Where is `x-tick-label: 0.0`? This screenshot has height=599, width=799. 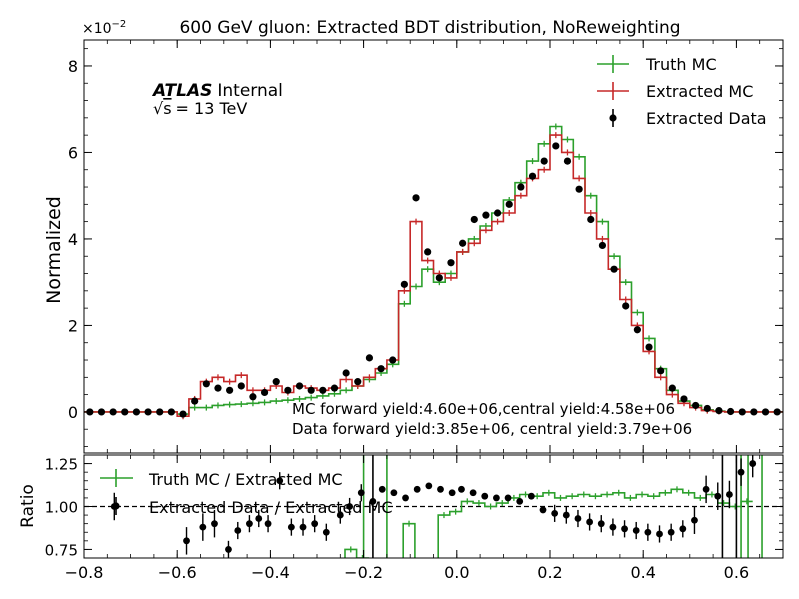
x-tick-label: 0.0 is located at coordinates (456, 572).